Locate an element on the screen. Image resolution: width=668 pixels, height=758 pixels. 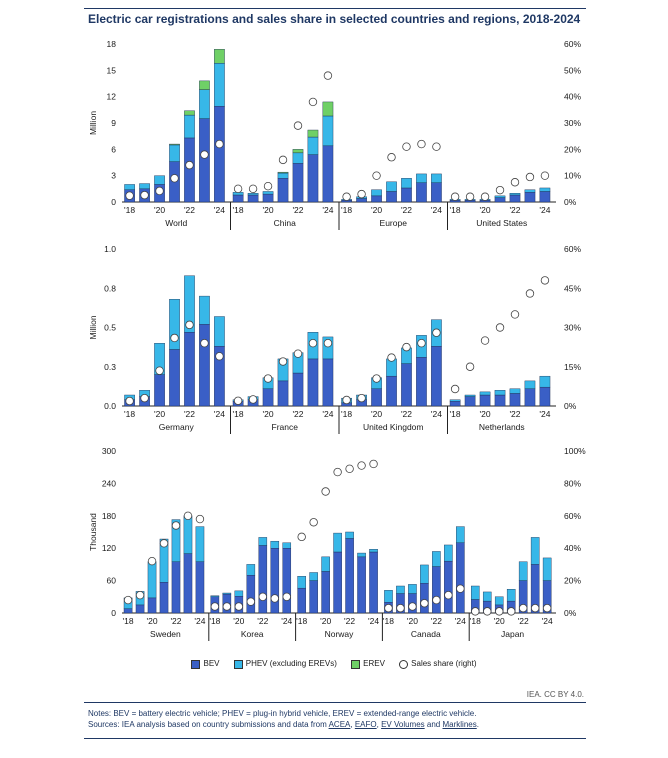
source-link-eafo: EAFO is located at coordinates (365, 724).